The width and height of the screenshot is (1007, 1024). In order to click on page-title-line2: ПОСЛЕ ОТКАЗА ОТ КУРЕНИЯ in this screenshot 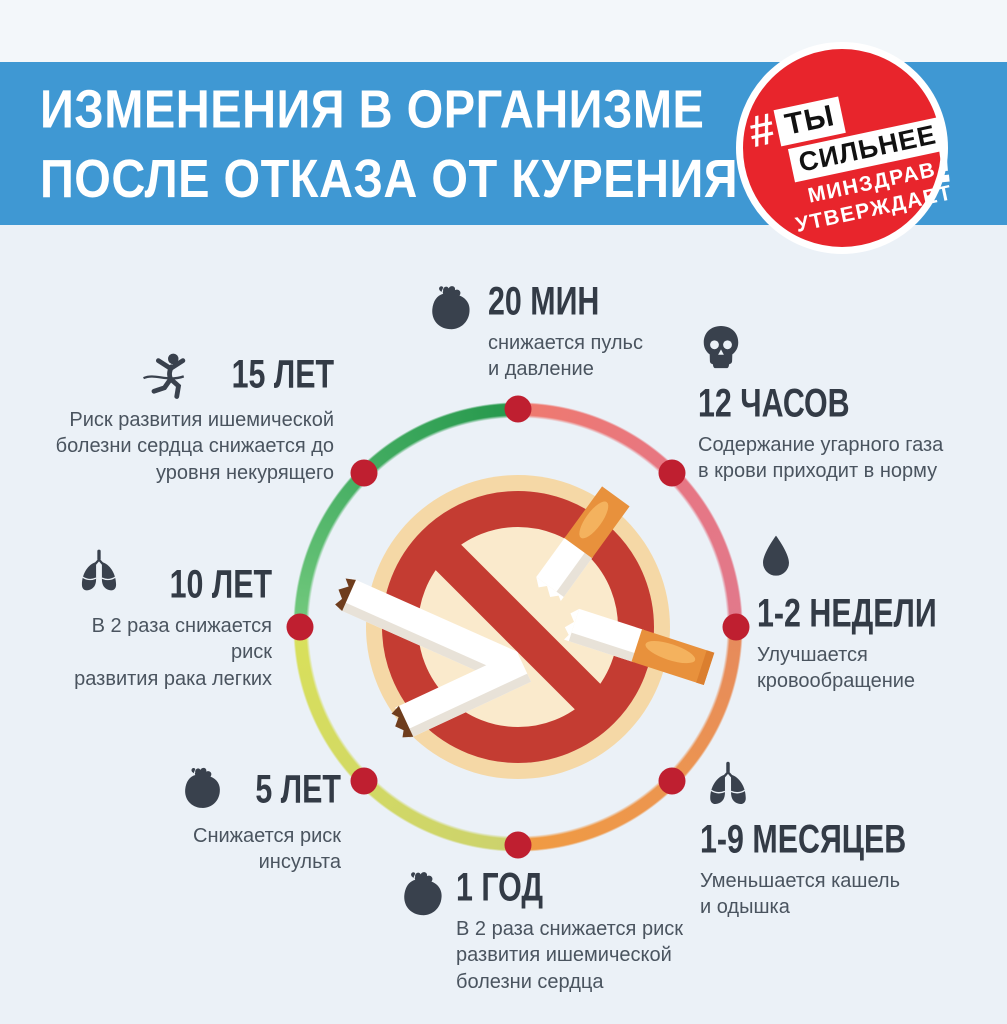, I will do `click(389, 179)`.